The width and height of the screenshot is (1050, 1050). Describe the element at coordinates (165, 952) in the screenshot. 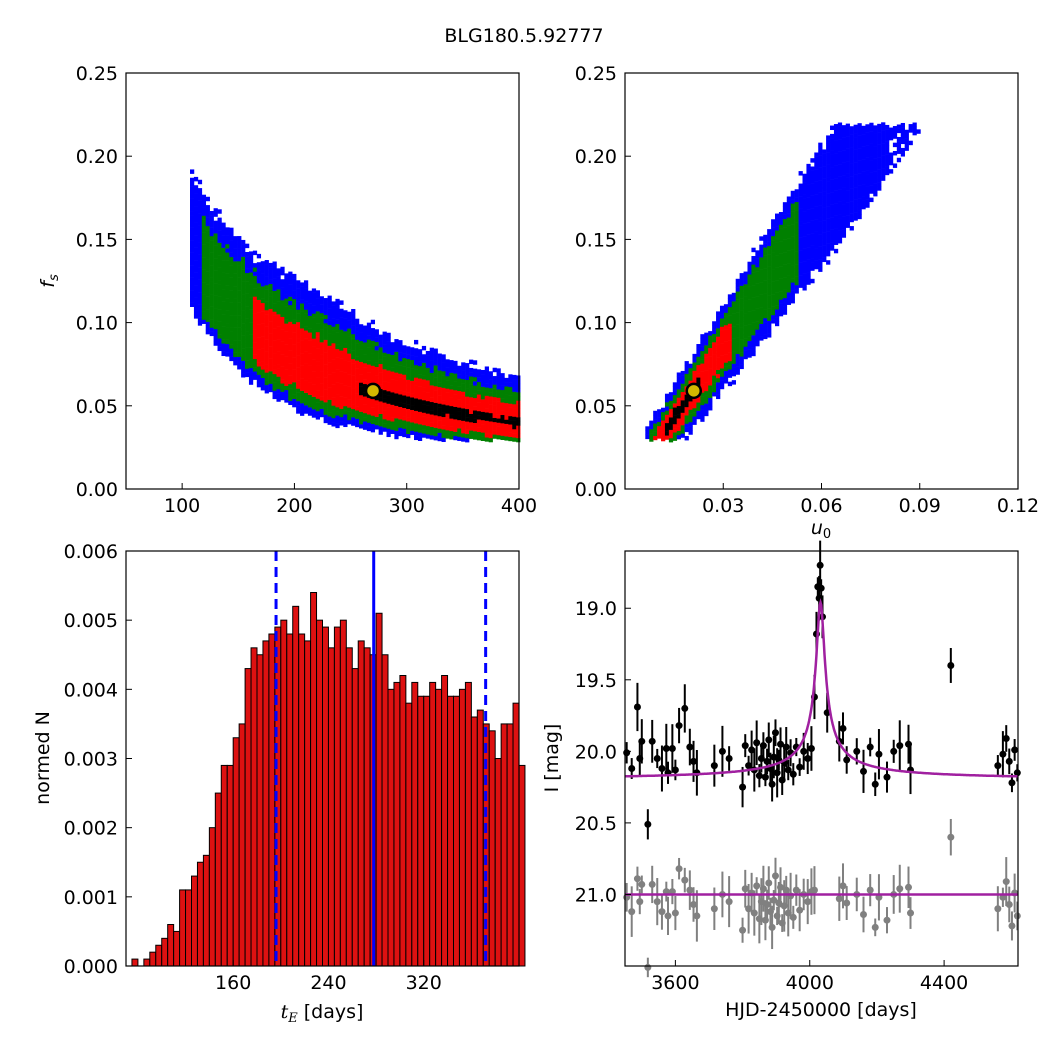

I see `histogram-bar` at that location.